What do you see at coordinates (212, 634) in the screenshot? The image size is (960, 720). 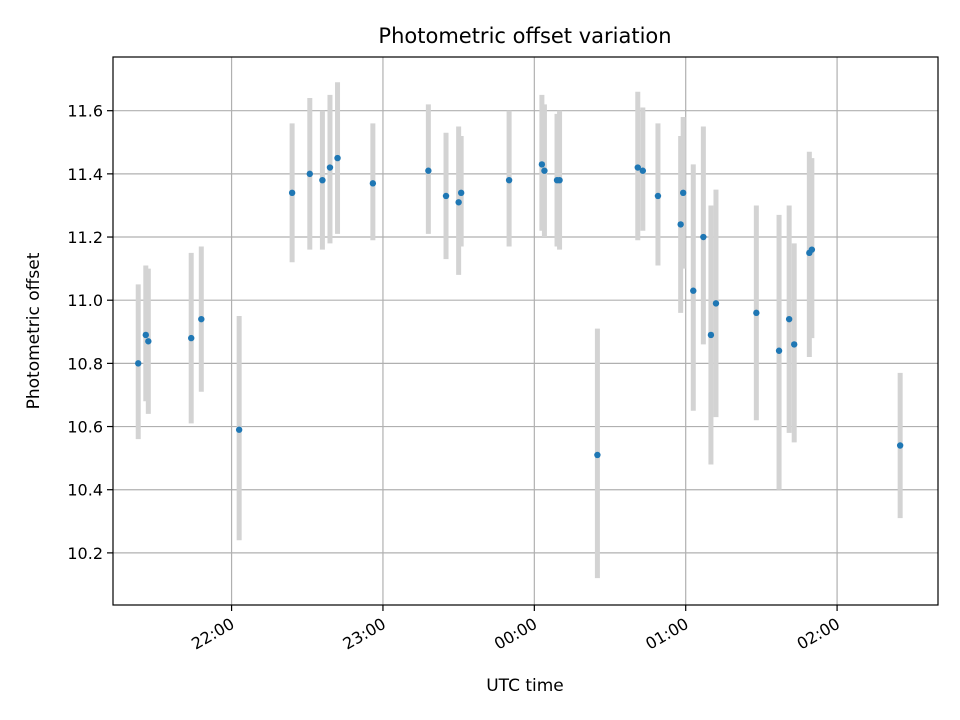 I see `x-tick-label: 22:00` at bounding box center [212, 634].